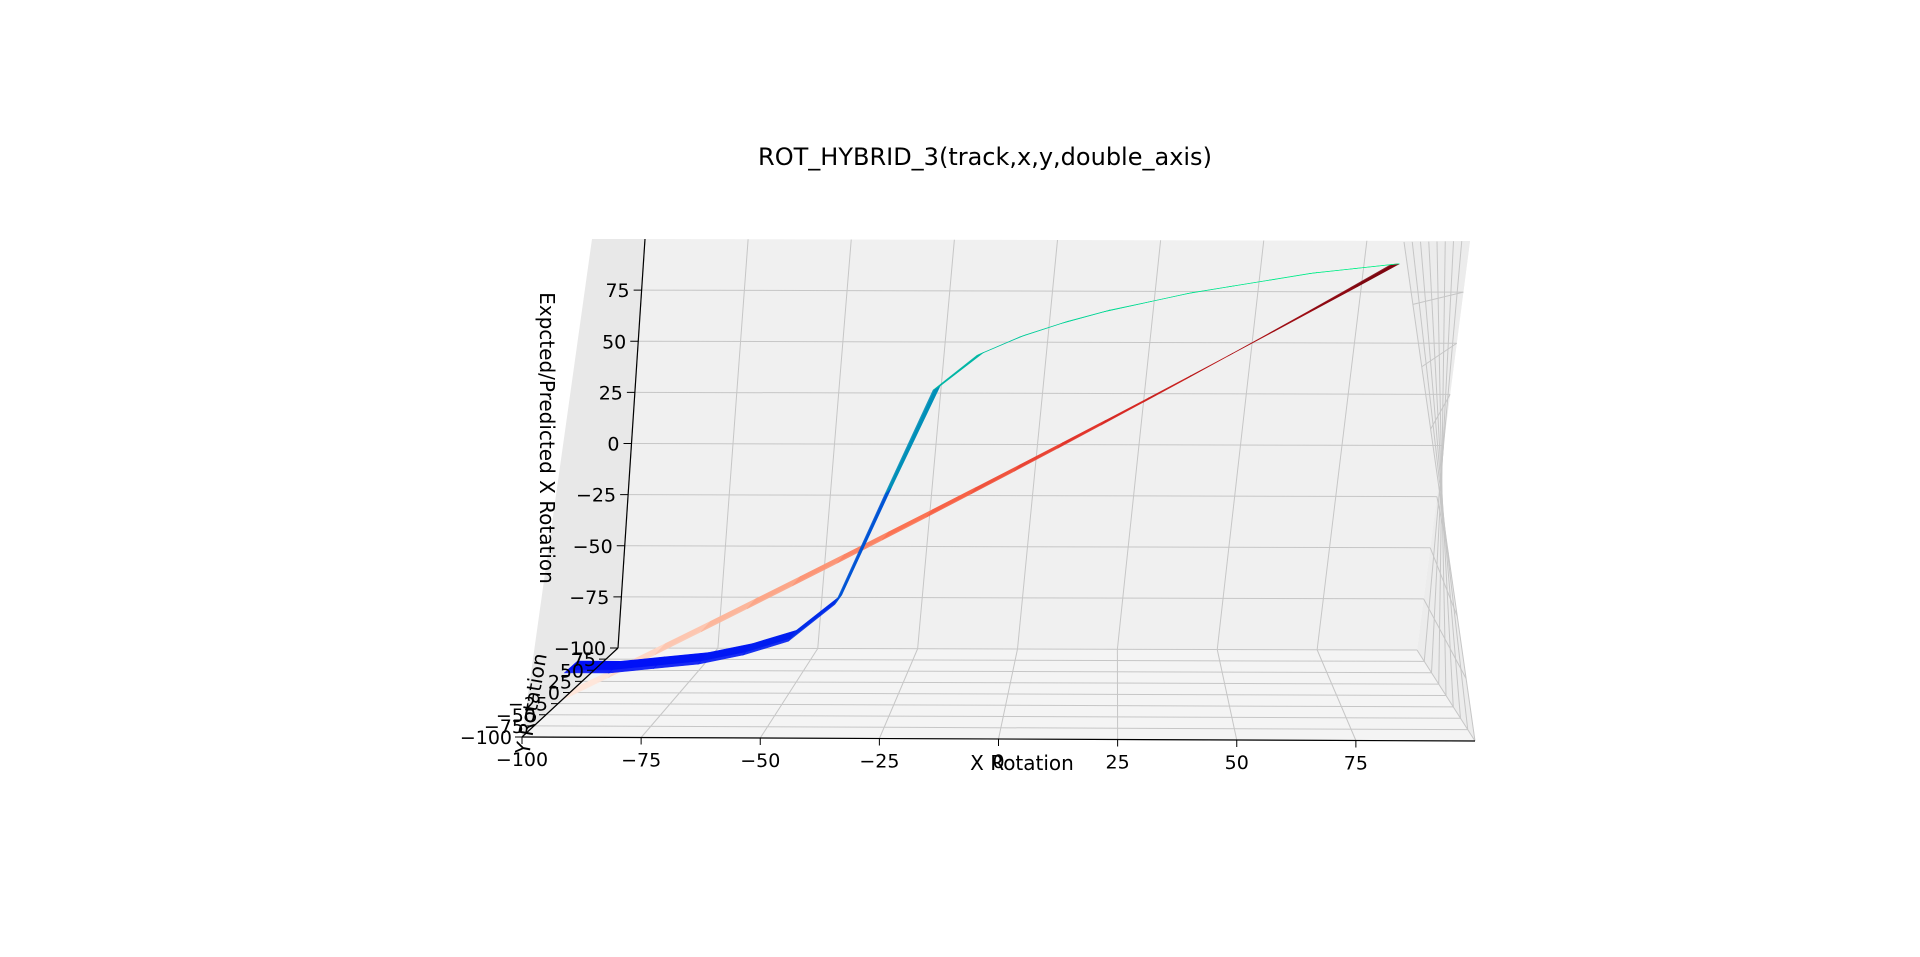 The height and width of the screenshot is (957, 1920). Describe the element at coordinates (572, 671) in the screenshot. I see `y-tick-label: 50` at that location.